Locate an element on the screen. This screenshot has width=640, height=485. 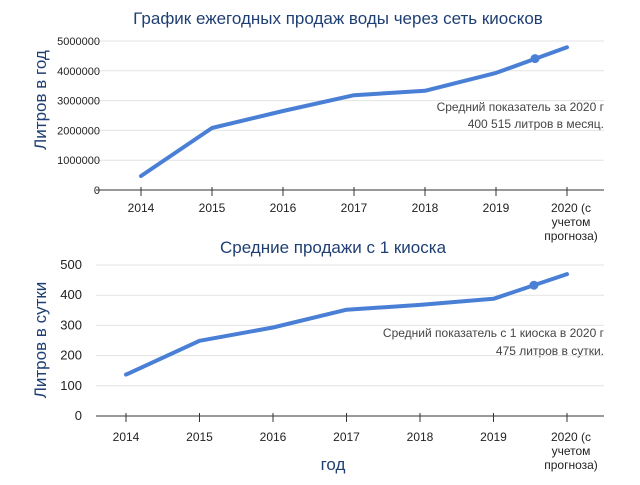
chart1-ylabel: Литров в год is located at coordinates (40, 100).